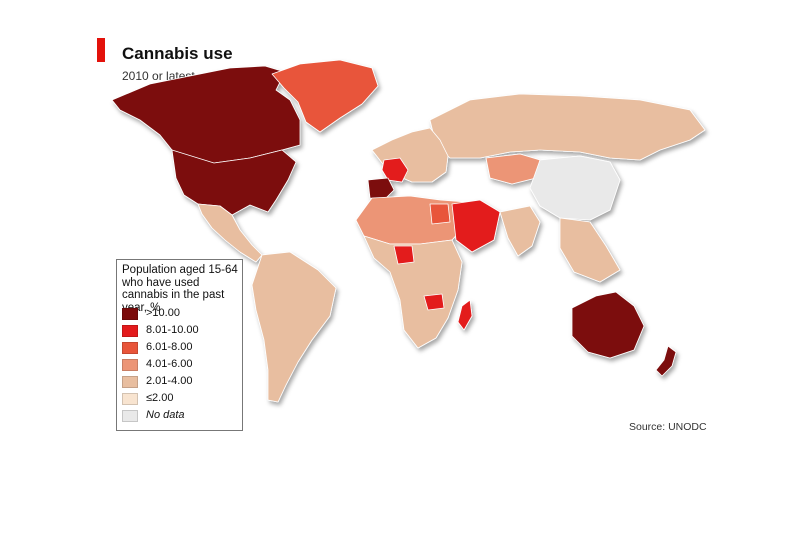 This screenshot has height=534, width=810. Describe the element at coordinates (181, 399) in the screenshot. I see `legend-item: ≤2.00` at that location.